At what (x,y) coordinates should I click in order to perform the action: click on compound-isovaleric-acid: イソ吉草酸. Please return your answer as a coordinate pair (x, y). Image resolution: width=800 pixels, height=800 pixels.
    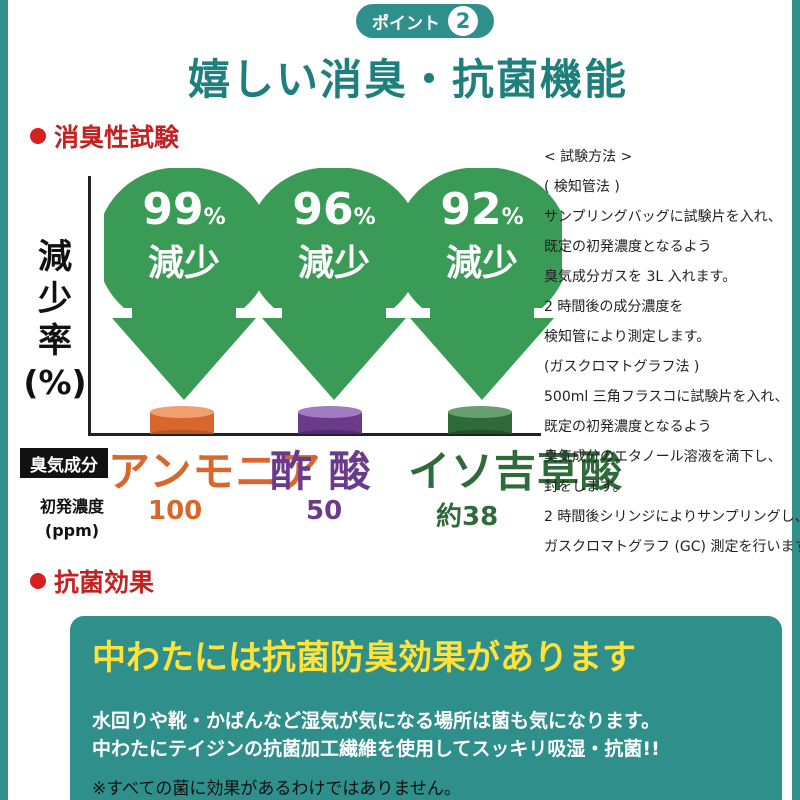
    Looking at the image, I should click on (516, 471).